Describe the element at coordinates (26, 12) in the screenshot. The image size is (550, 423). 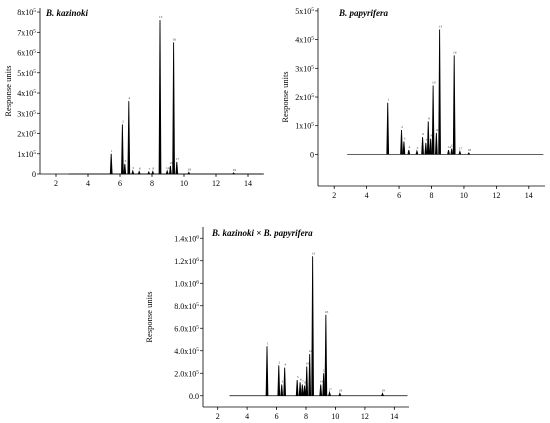
I see `y-tick-label: 8x105` at that location.